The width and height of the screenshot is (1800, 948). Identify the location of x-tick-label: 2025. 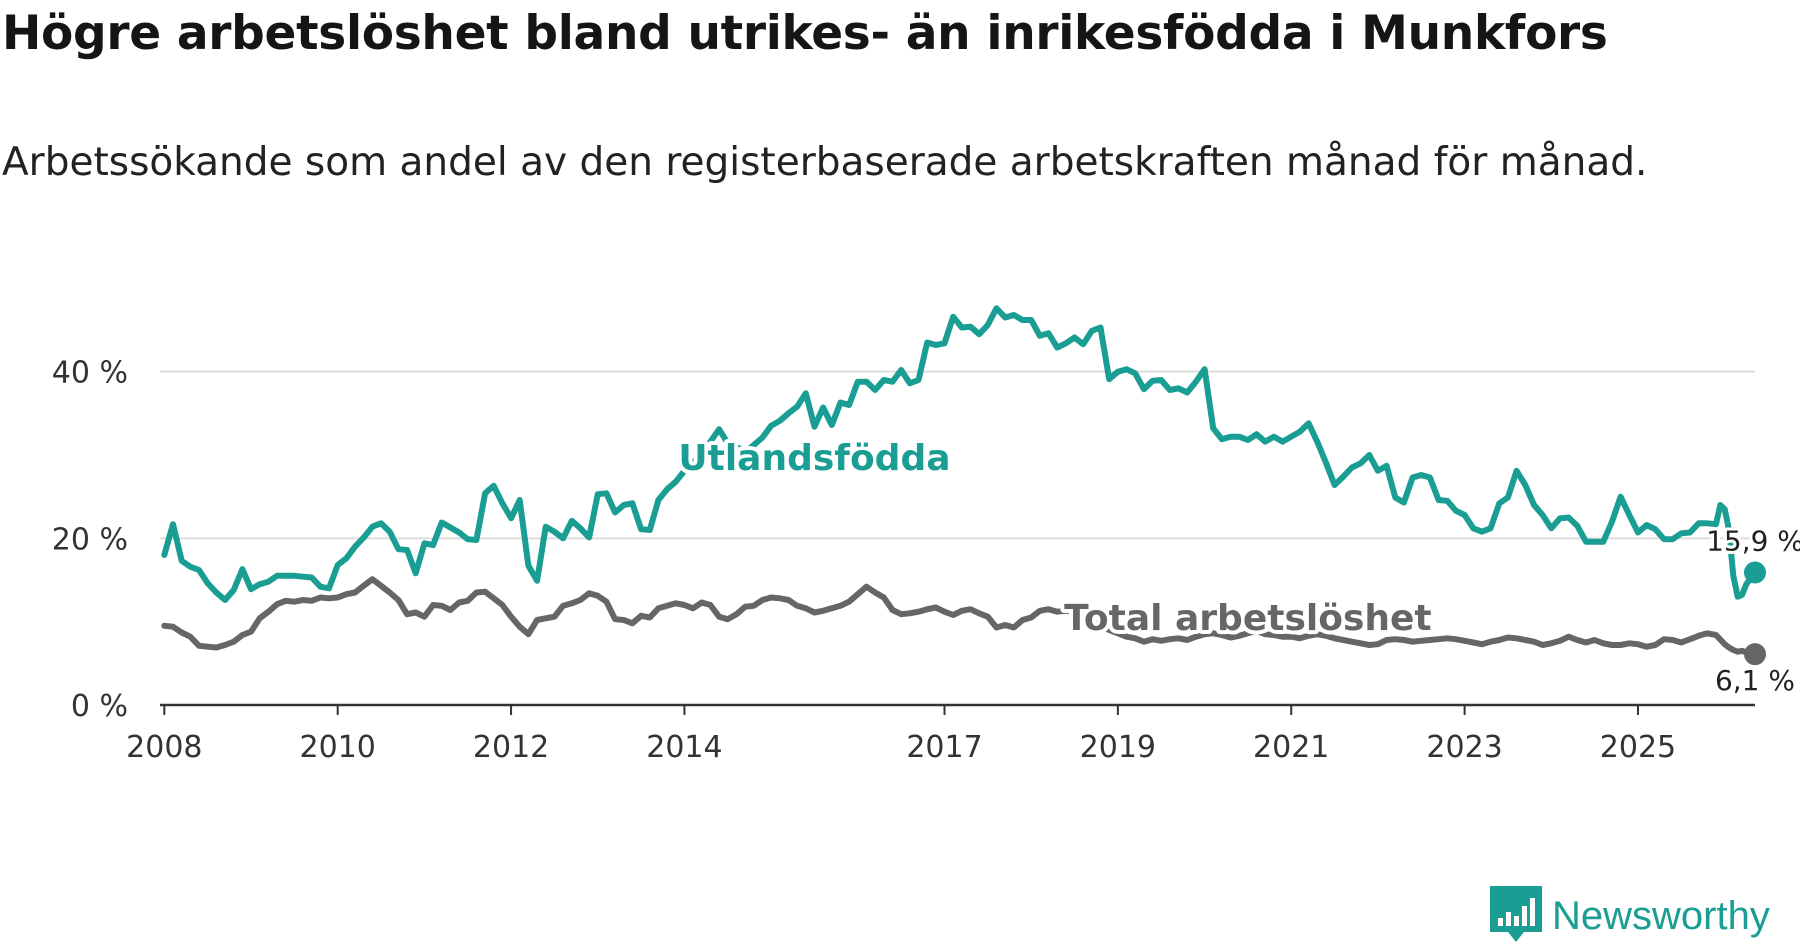
(1638, 747).